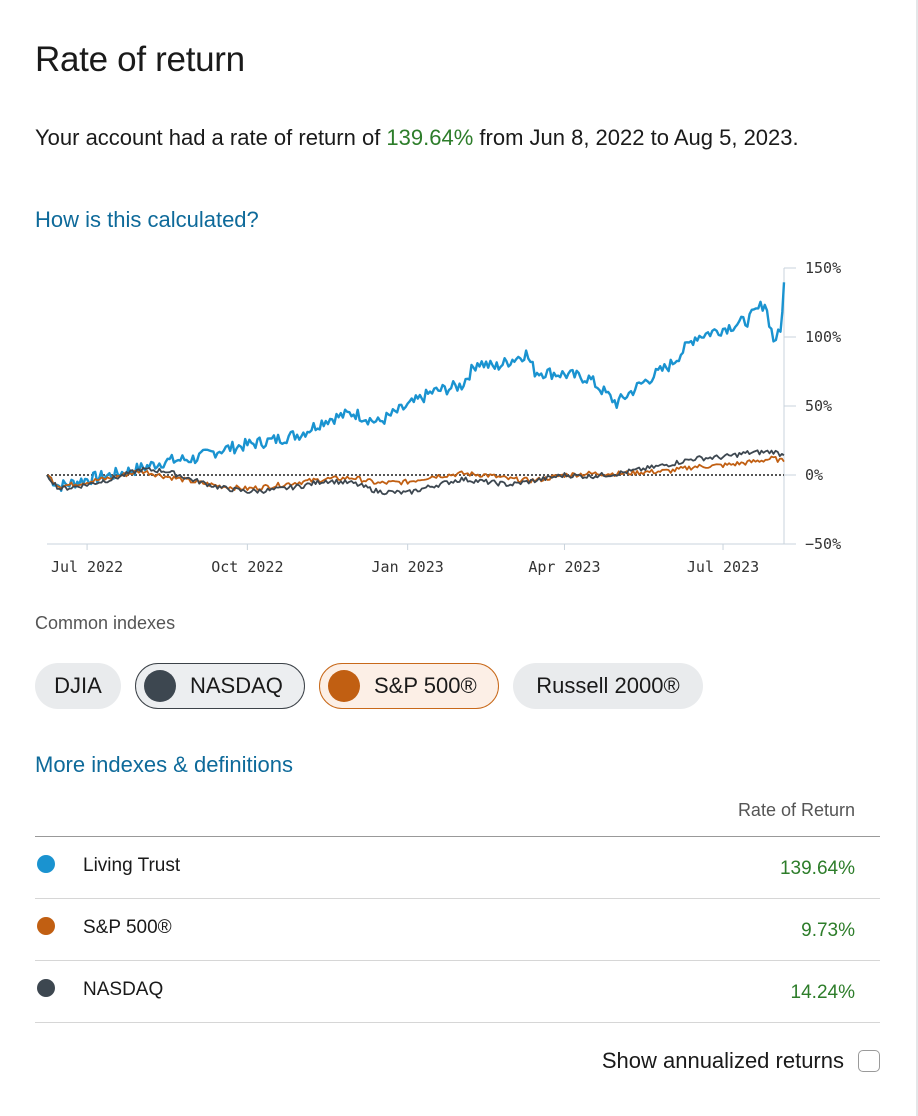  I want to click on sp500-row-color-dot-icon, so click(46, 926).